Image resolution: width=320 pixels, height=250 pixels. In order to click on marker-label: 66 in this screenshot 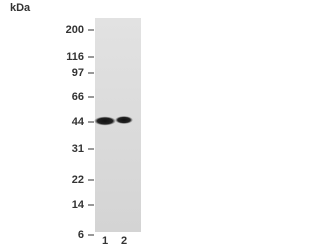, I will do `click(78, 97)`.